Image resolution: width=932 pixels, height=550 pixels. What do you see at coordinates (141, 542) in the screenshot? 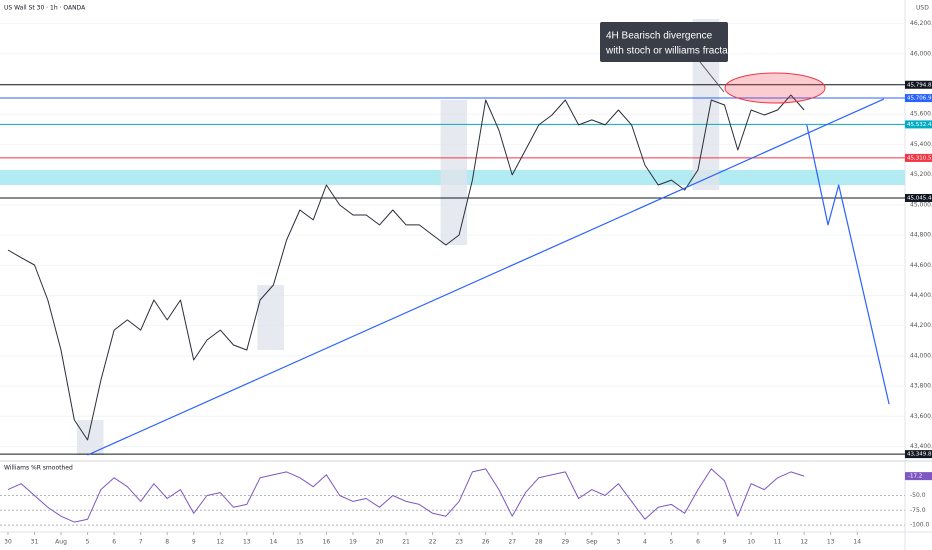
I see `x-tick-label: 7` at bounding box center [141, 542].